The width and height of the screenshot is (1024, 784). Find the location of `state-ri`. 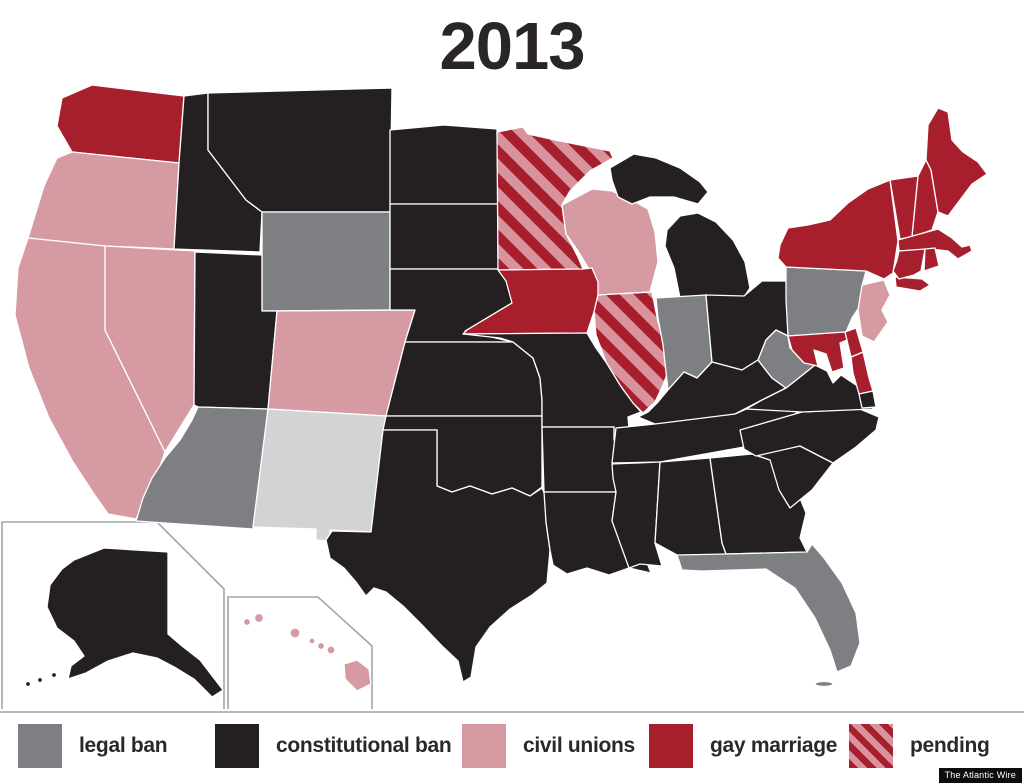

state-ri is located at coordinates (931, 259).